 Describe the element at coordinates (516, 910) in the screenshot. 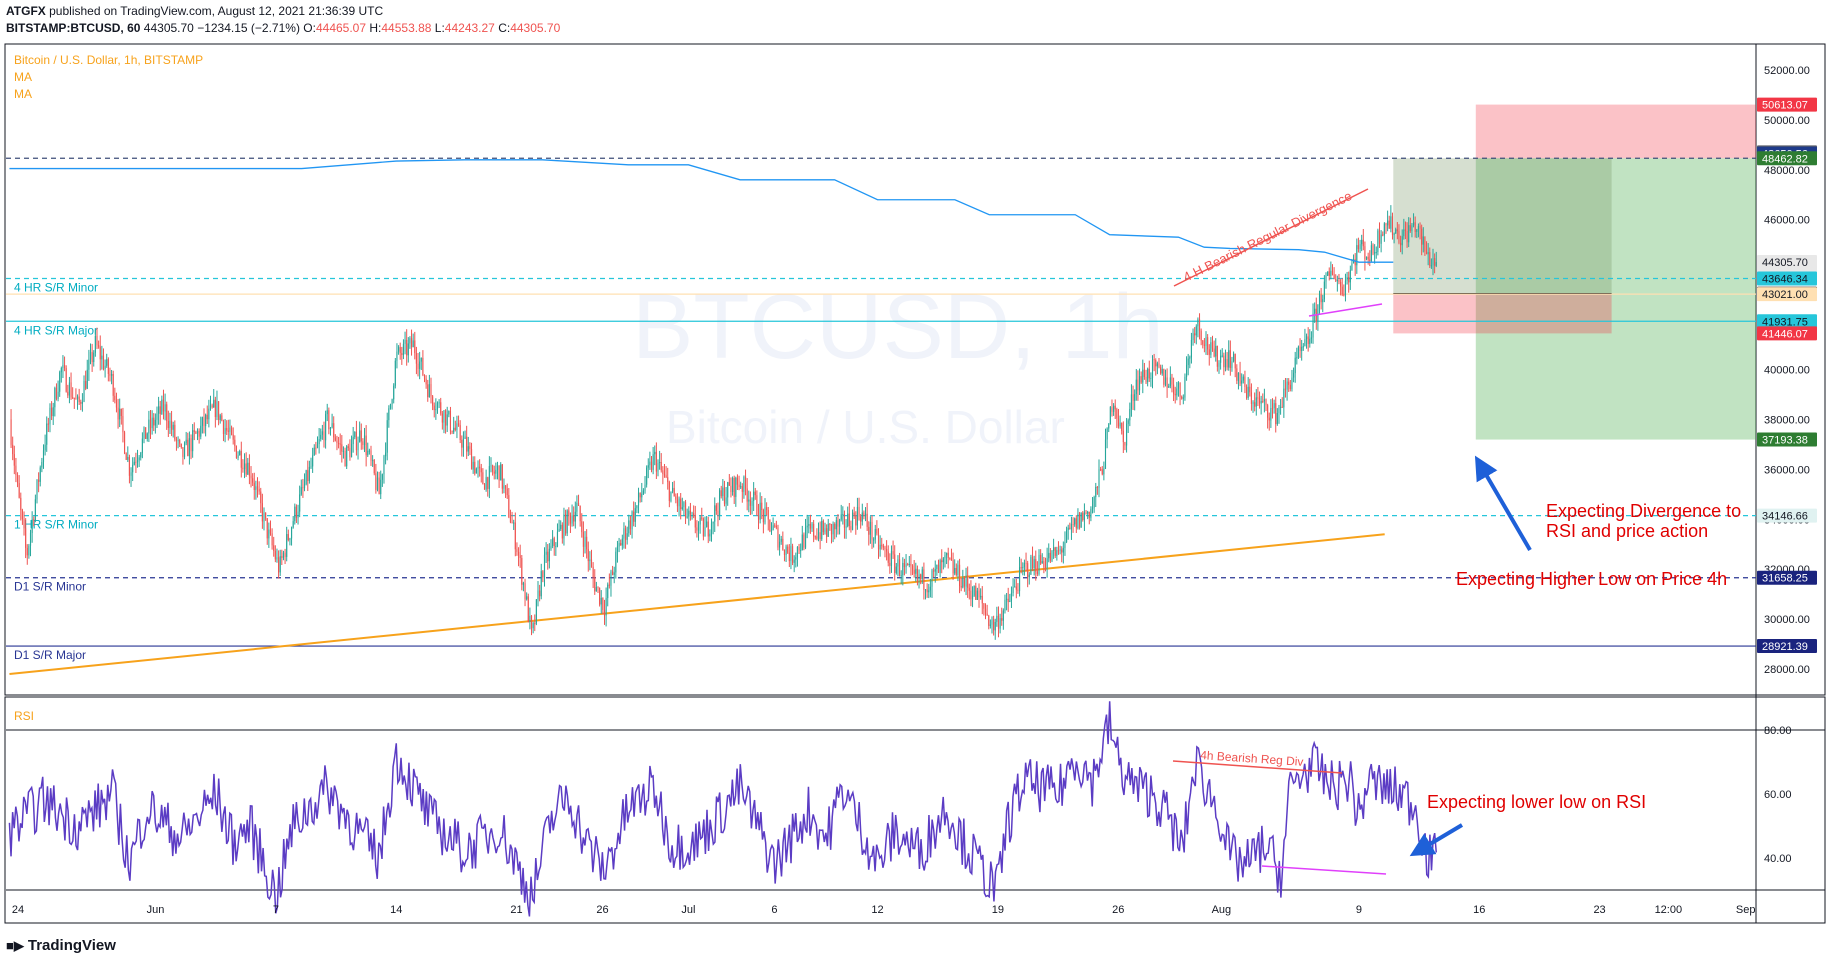

I see `time-tick: 21` at that location.